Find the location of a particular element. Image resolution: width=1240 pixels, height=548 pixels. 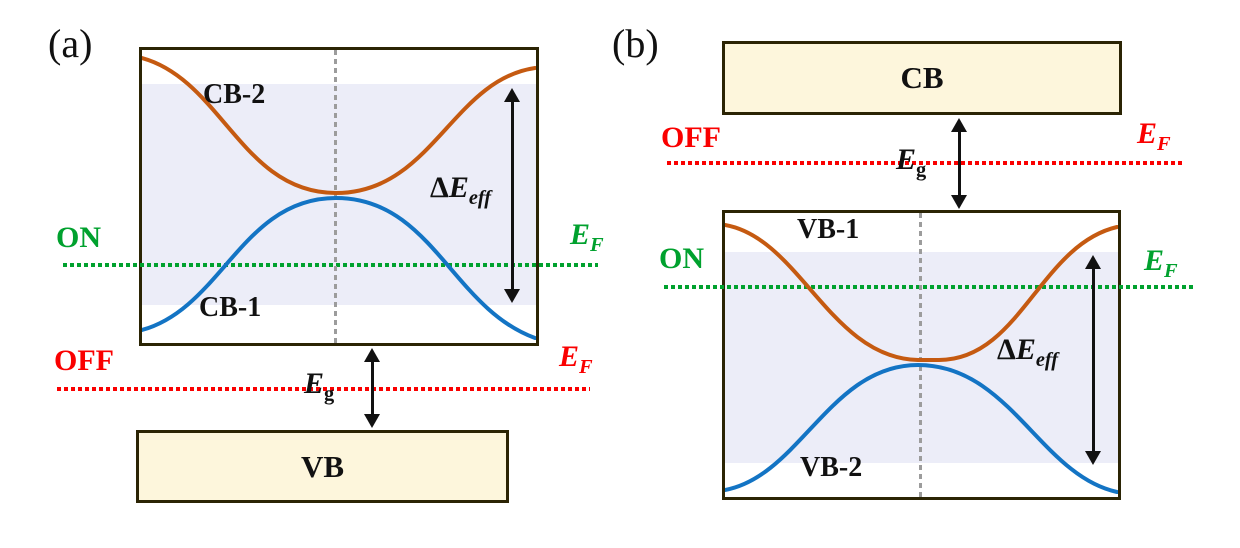

panel-b-label: (b) is located at coordinates (635, 43).